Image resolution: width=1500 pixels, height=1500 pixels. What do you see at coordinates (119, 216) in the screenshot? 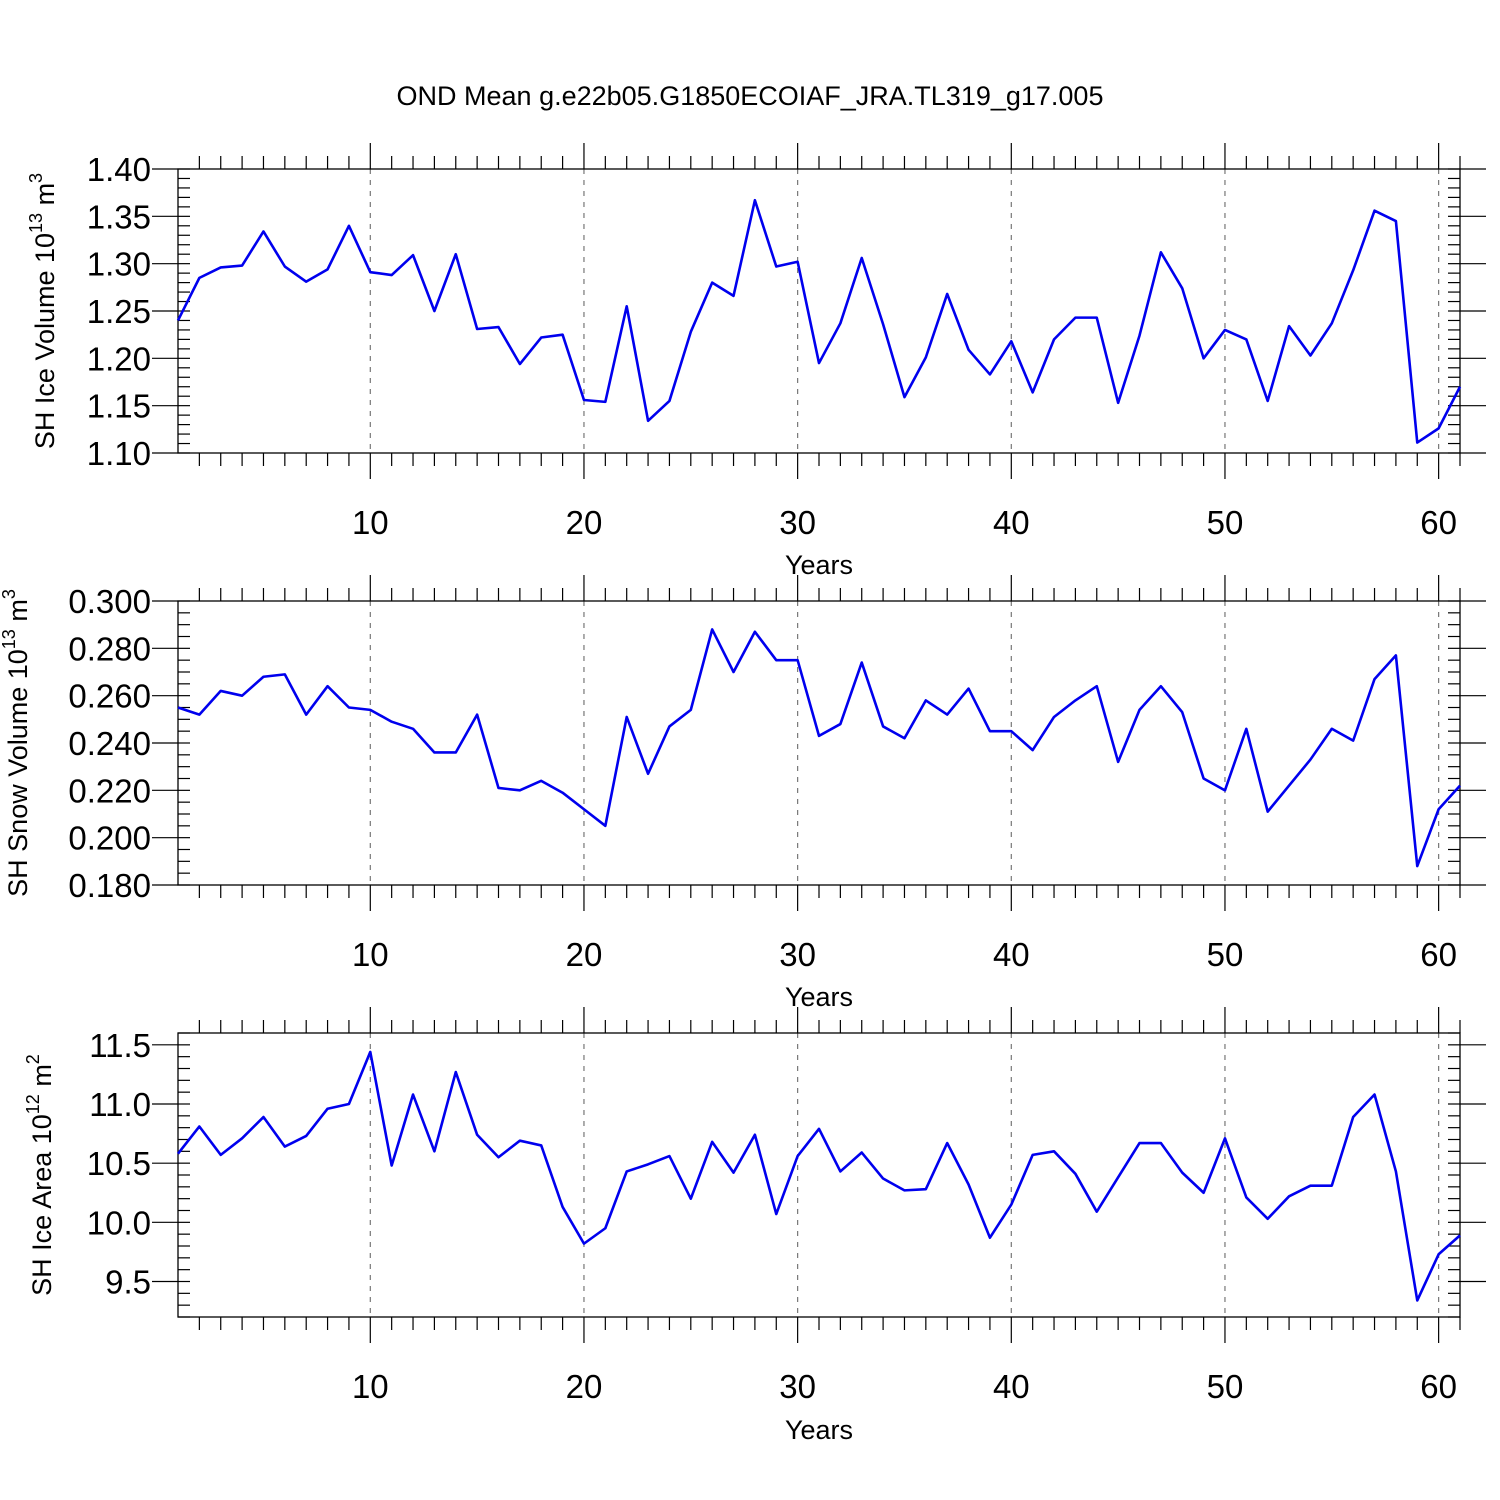
I see `y-tick-label: 1.35` at bounding box center [119, 216].